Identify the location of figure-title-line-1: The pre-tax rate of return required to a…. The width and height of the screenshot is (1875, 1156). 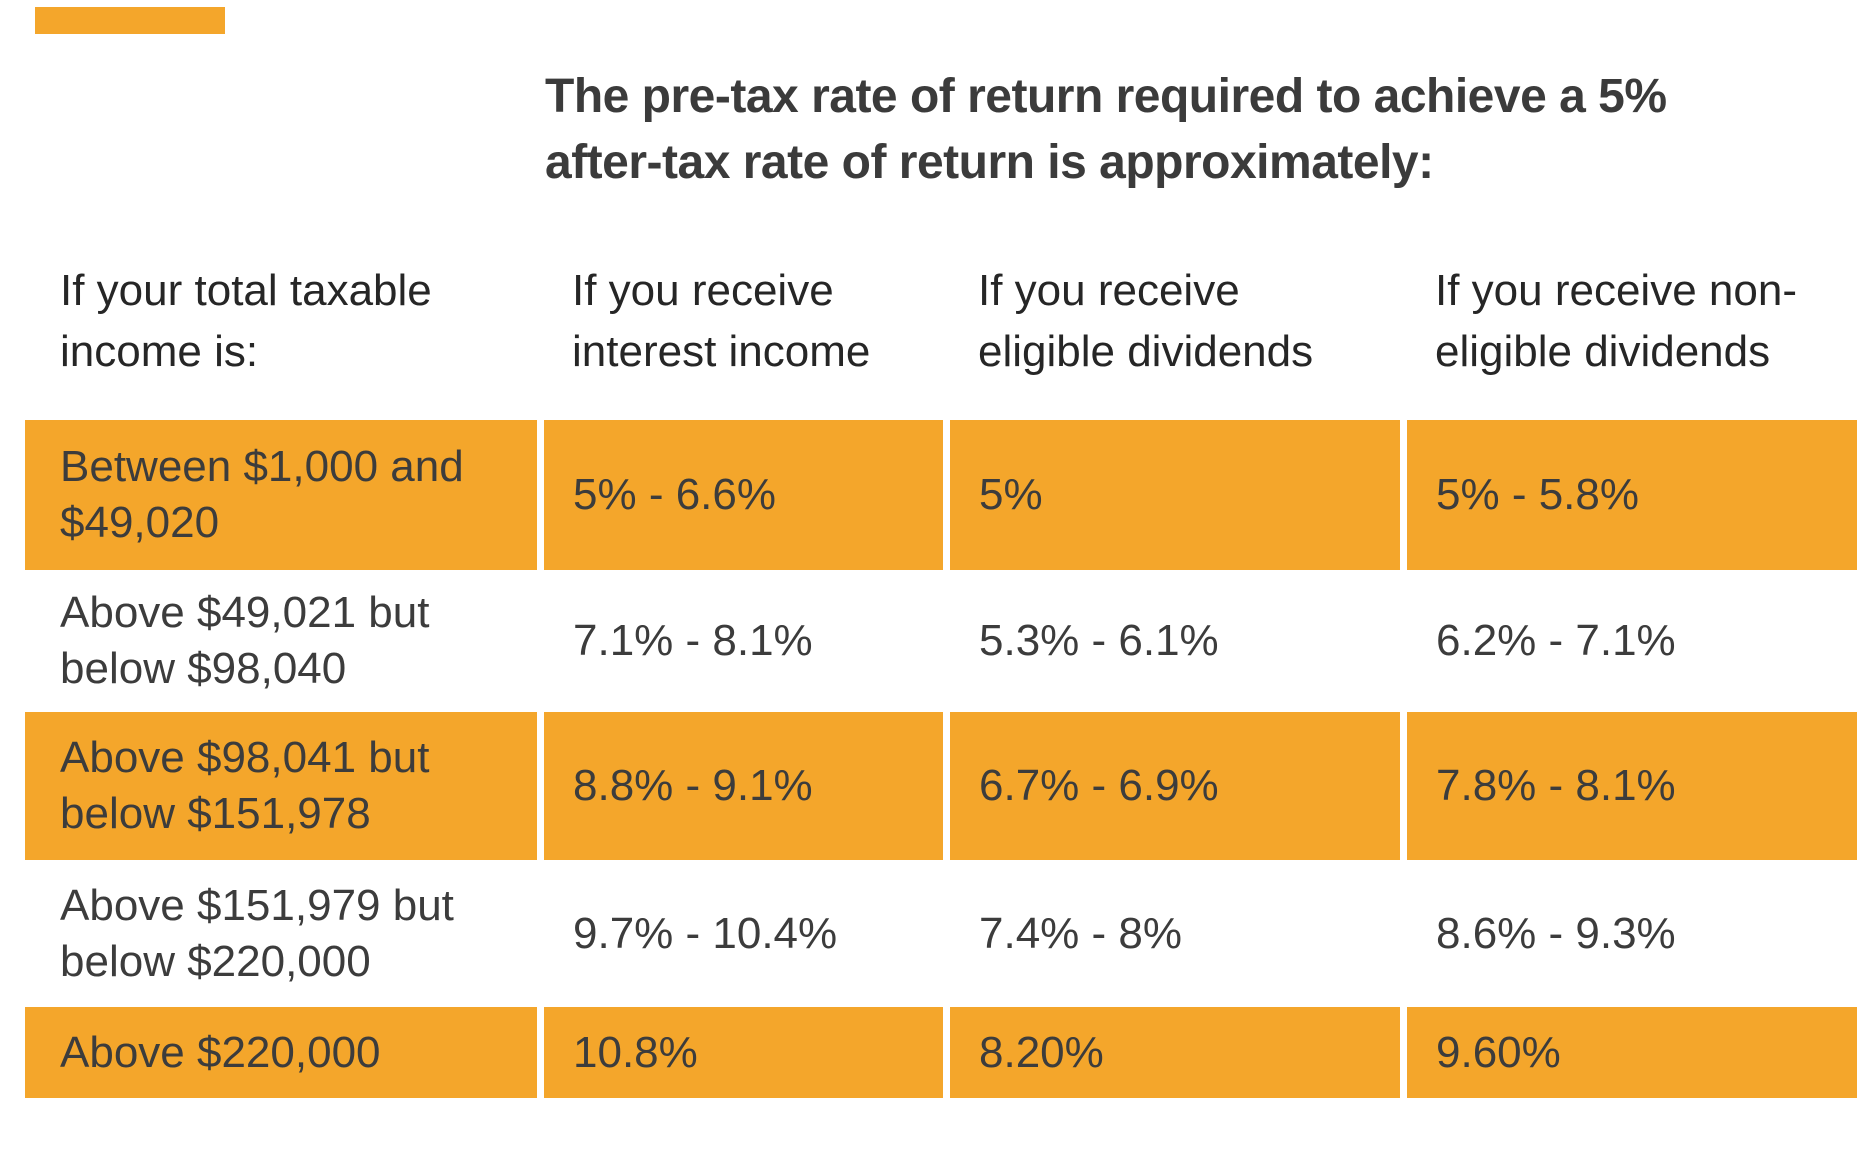
(1106, 96).